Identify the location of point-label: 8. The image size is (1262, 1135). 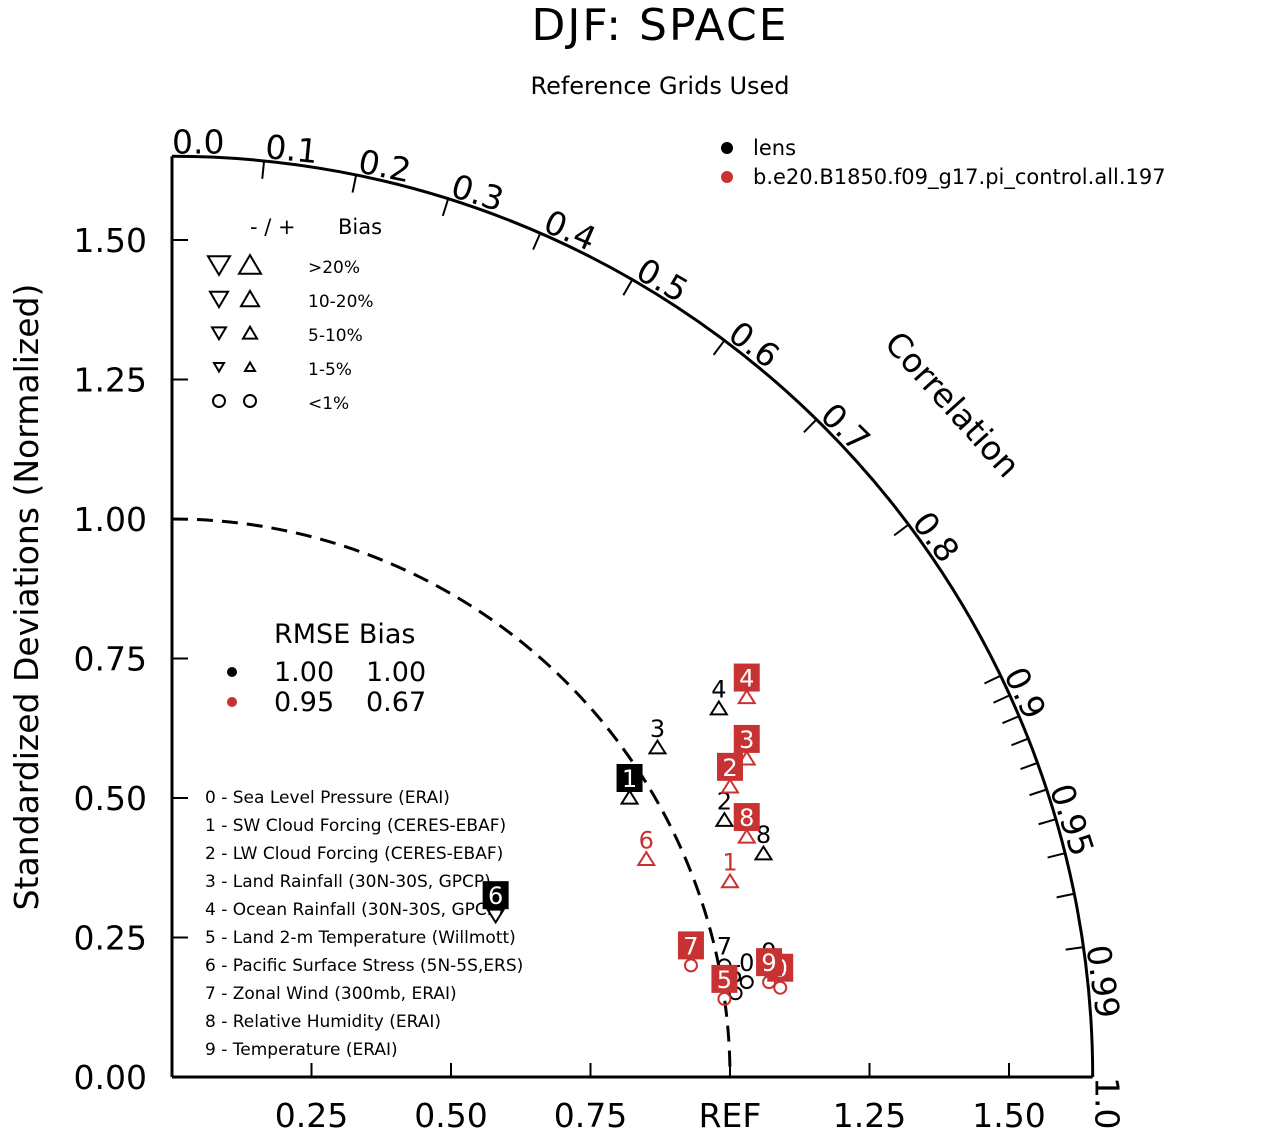
(746, 818).